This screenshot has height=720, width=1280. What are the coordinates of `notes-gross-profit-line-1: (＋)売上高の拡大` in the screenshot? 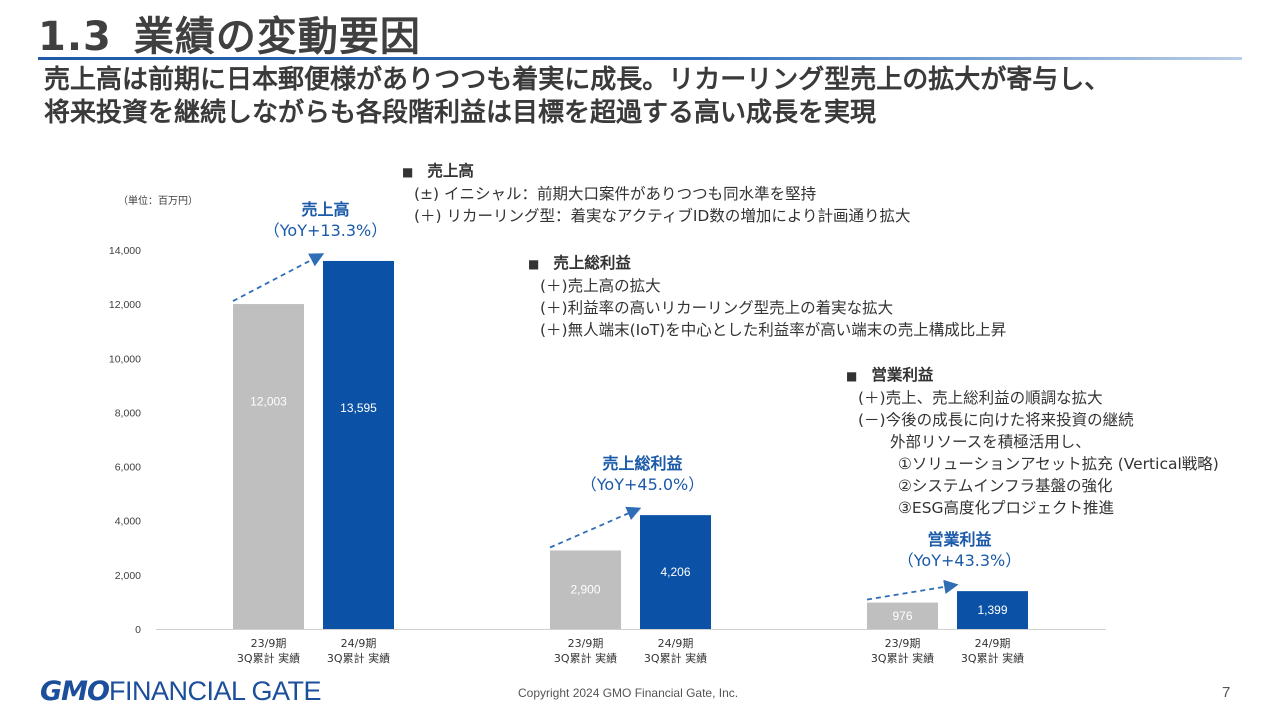 It's located at (600, 286).